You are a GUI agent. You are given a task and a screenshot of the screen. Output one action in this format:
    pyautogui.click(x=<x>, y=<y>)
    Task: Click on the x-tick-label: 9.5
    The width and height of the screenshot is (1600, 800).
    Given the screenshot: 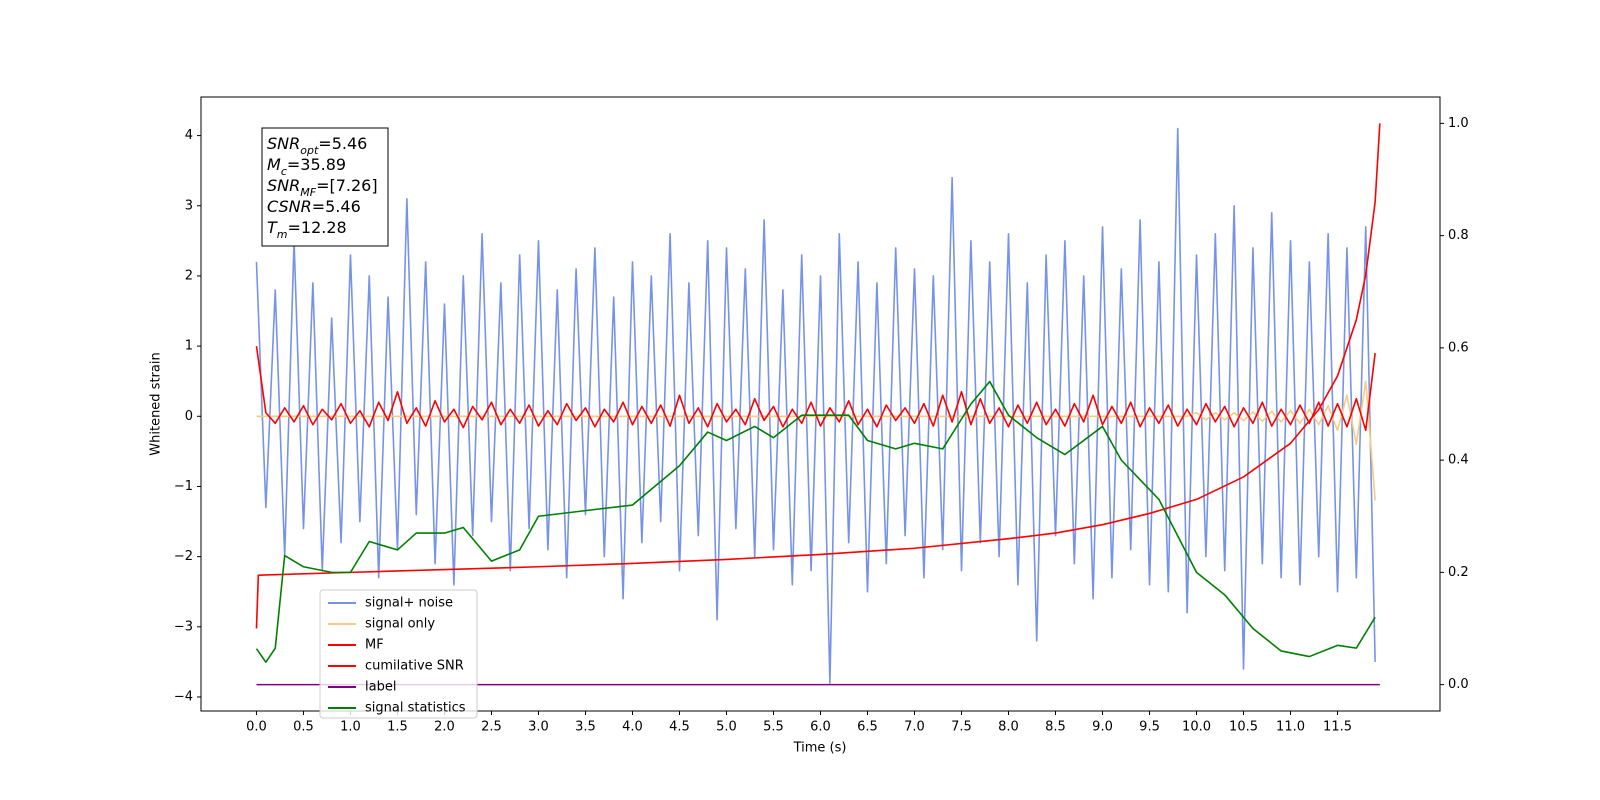 What is the action you would take?
    pyautogui.click(x=1149, y=727)
    